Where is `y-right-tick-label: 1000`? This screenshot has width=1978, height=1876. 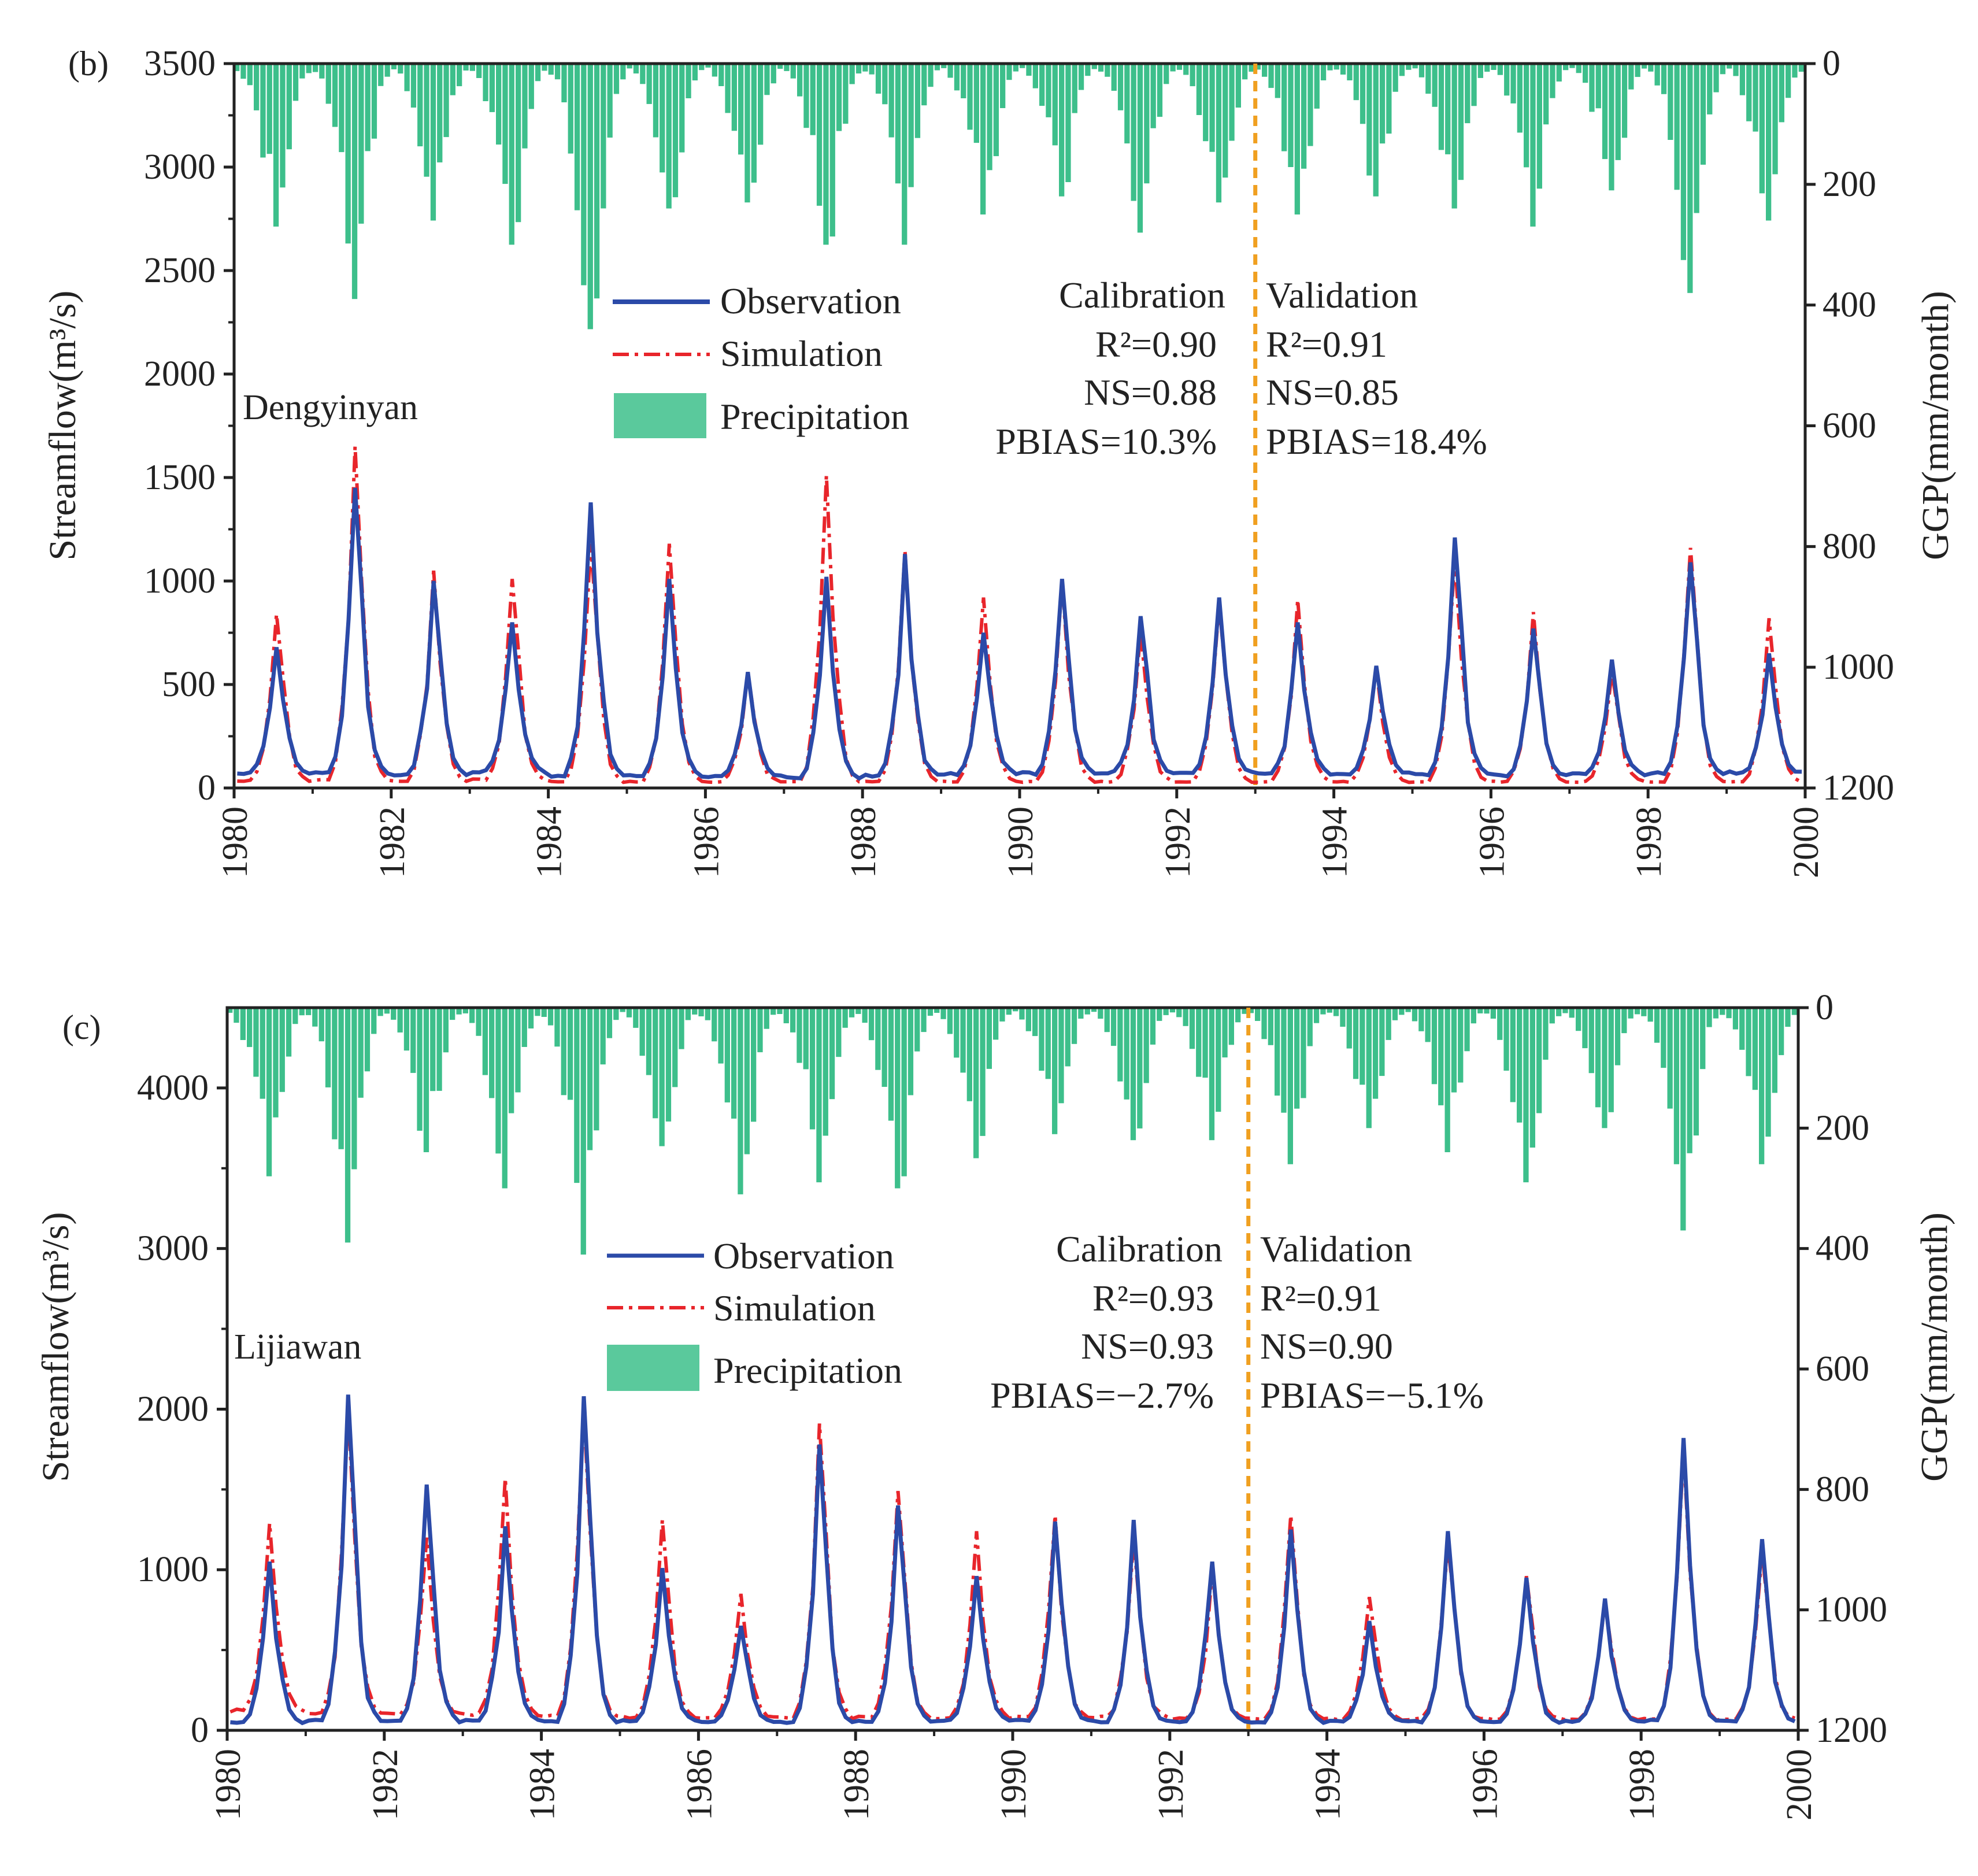
y-right-tick-label: 1000 is located at coordinates (1852, 1610).